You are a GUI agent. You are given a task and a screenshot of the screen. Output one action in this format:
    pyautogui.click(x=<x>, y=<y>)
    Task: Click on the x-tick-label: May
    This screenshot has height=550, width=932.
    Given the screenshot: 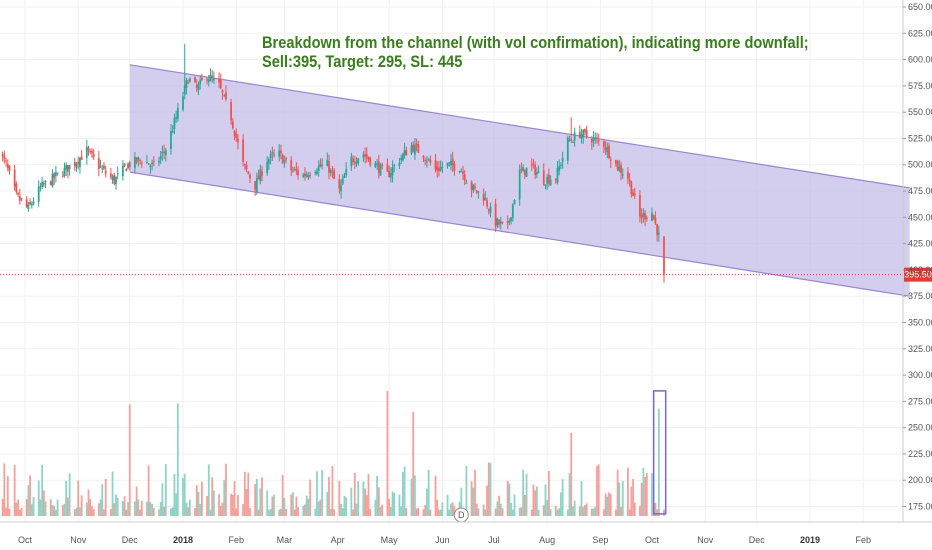 What is the action you would take?
    pyautogui.click(x=390, y=540)
    